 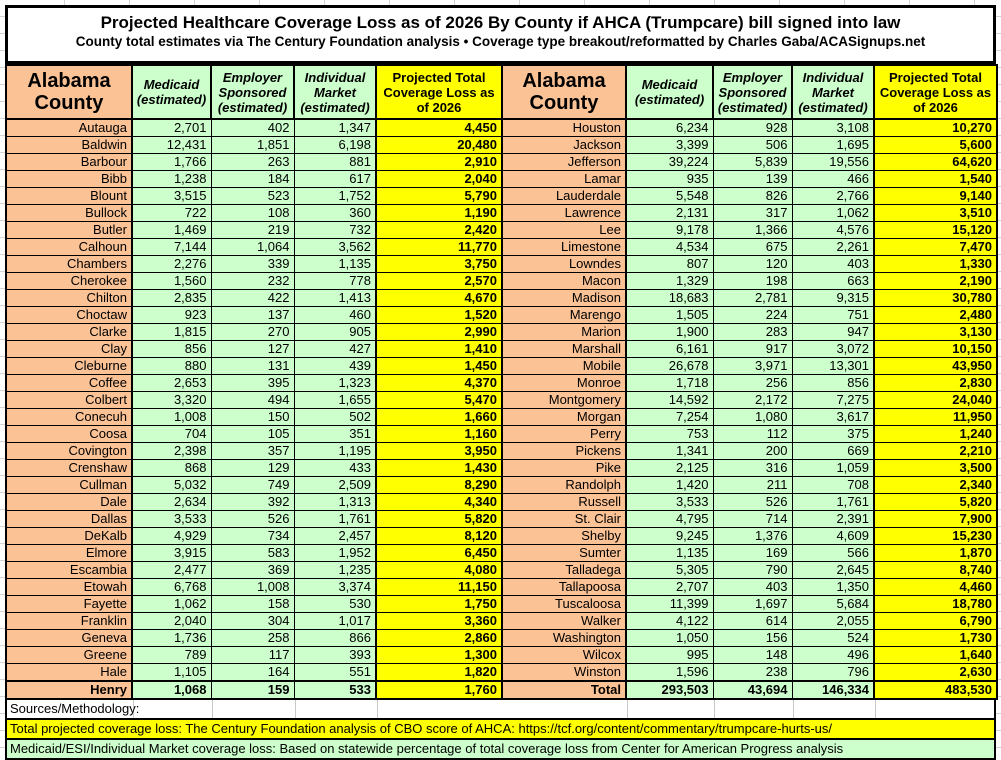 What do you see at coordinates (335, 502) in the screenshot?
I see `individual-cell: 1,313` at bounding box center [335, 502].